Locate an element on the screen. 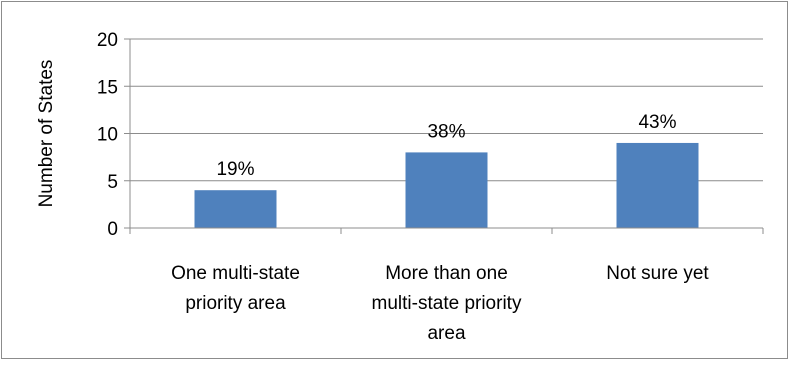  x-tick-label: area is located at coordinates (446, 333).